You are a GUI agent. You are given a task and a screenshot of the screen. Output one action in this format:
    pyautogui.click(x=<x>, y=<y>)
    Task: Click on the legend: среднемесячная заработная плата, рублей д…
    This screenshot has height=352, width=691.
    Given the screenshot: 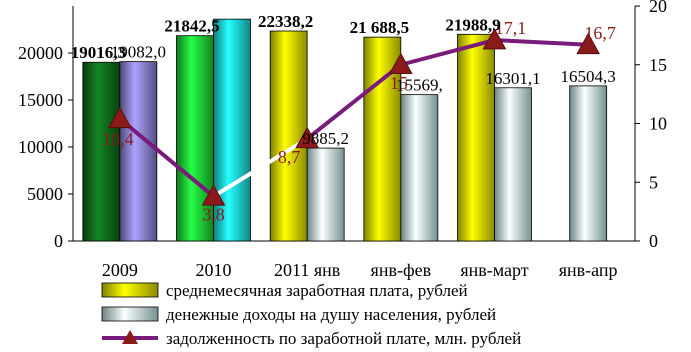 What is the action you would take?
    pyautogui.click(x=311, y=314)
    